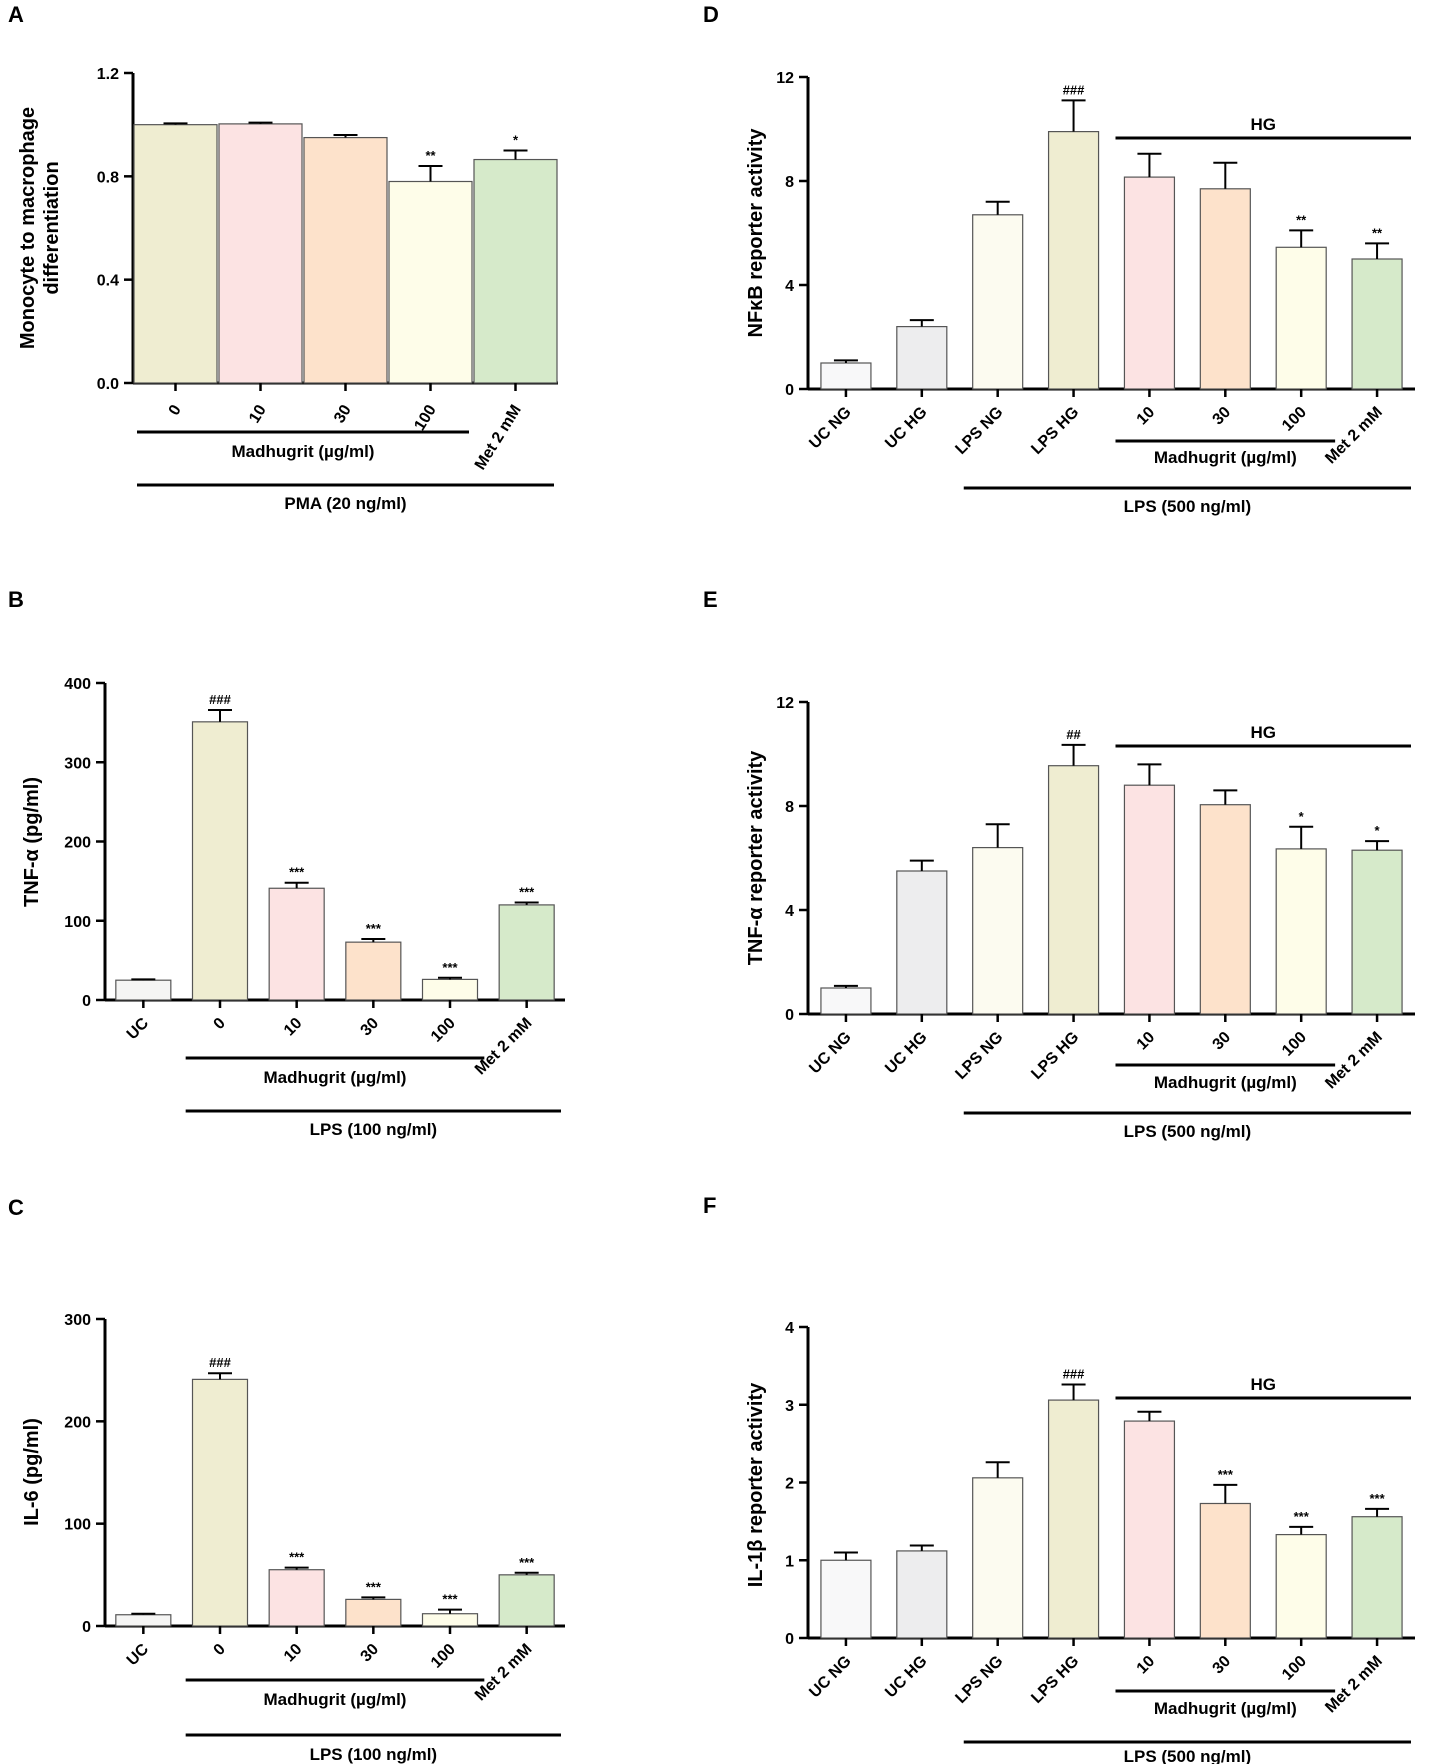  Describe the element at coordinates (789, 1561) in the screenshot. I see `y-tick-label: 1` at that location.